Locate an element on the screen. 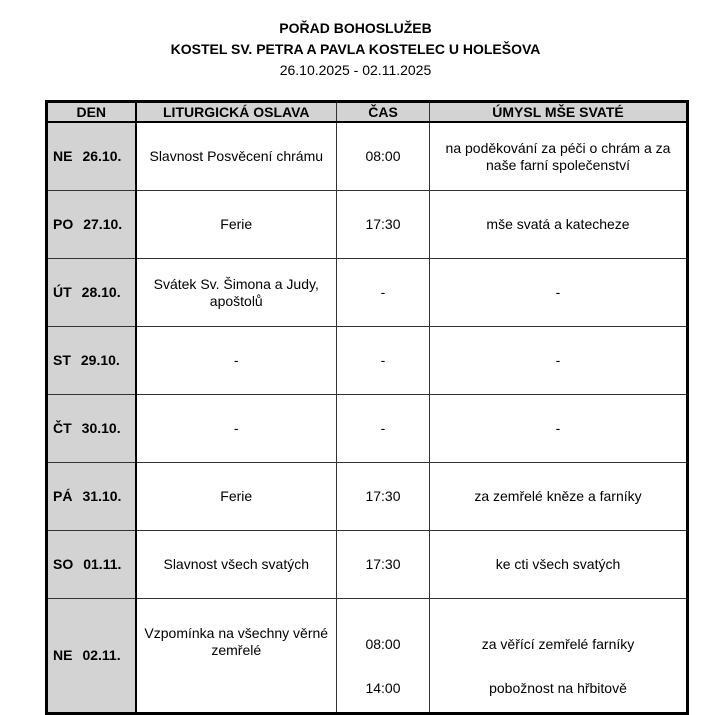 Image resolution: width=711 pixels, height=715 pixels. weekday: PO is located at coordinates (63, 224).